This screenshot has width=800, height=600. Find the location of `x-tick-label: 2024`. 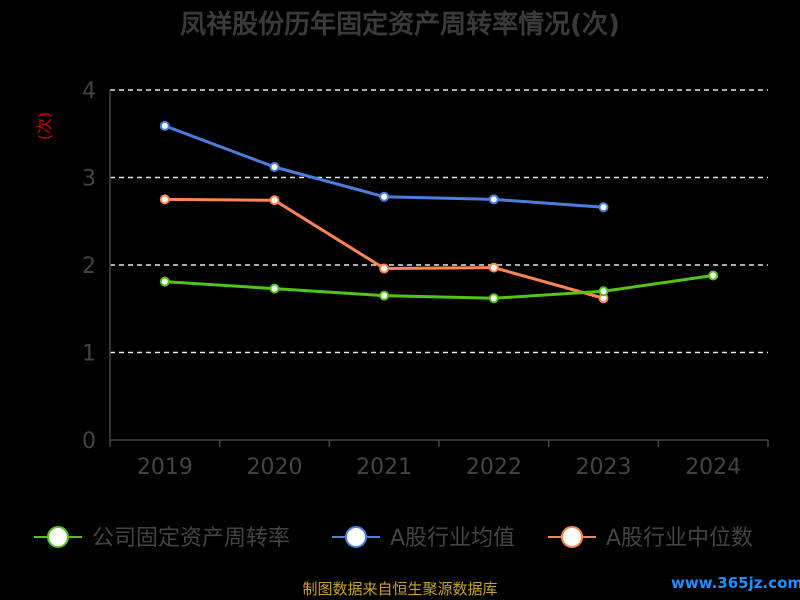

x-tick-label: 2024 is located at coordinates (713, 467).